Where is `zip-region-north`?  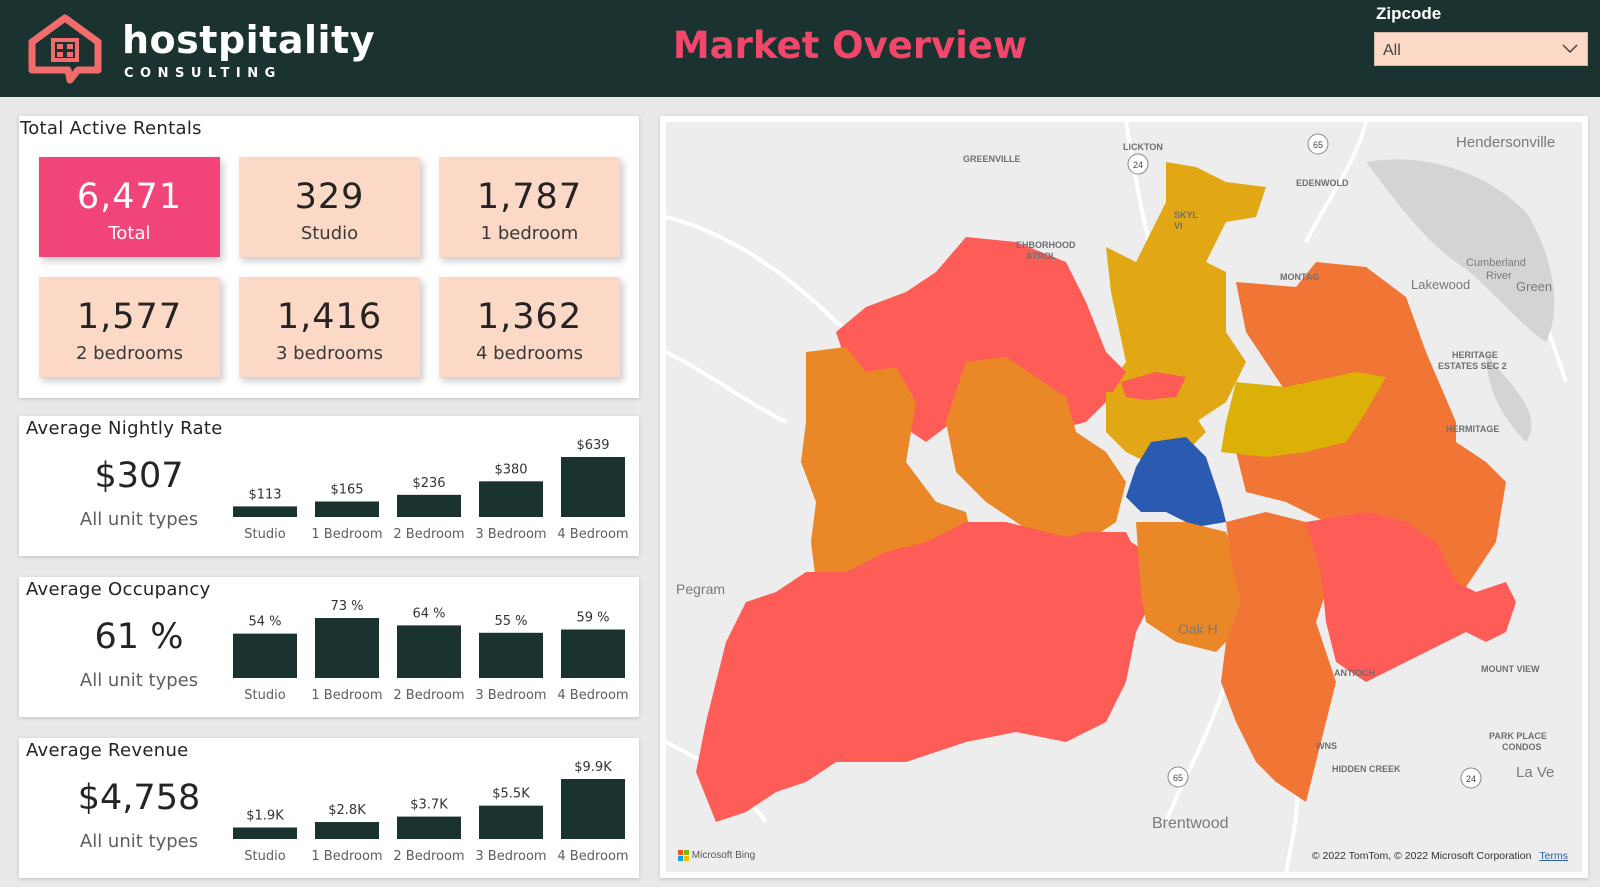
zip-region-north is located at coordinates (1186, 292).